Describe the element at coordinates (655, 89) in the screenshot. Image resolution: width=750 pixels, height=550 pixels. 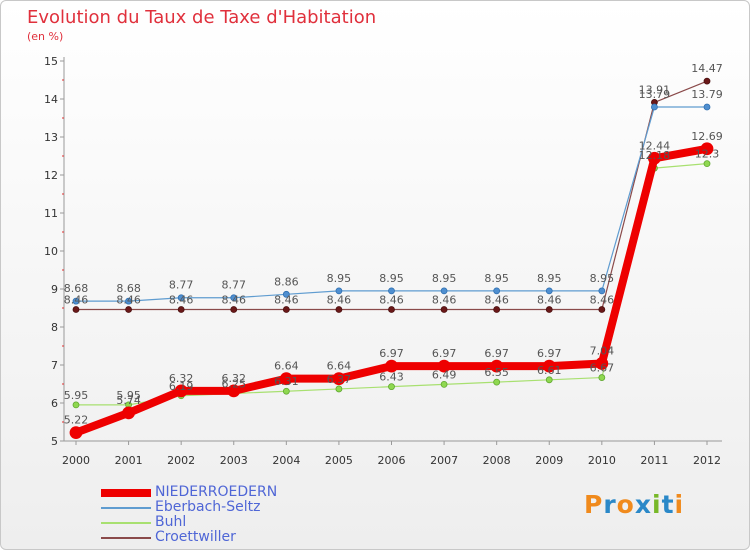
I see `data-label: 13.91` at that location.